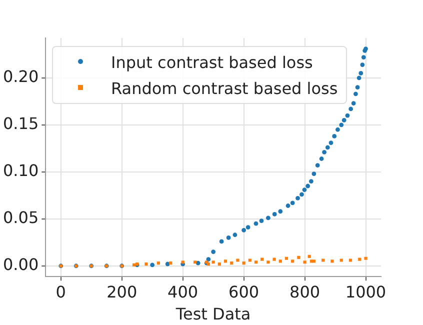  I want to click on legend-label: Input contrast based loss, so click(212, 62).